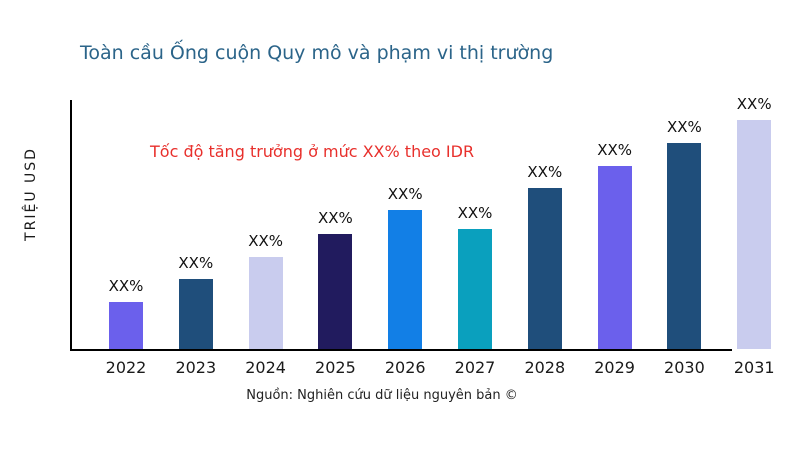  What do you see at coordinates (684, 127) in the screenshot?
I see `bar-value-label-2030: XX%` at bounding box center [684, 127].